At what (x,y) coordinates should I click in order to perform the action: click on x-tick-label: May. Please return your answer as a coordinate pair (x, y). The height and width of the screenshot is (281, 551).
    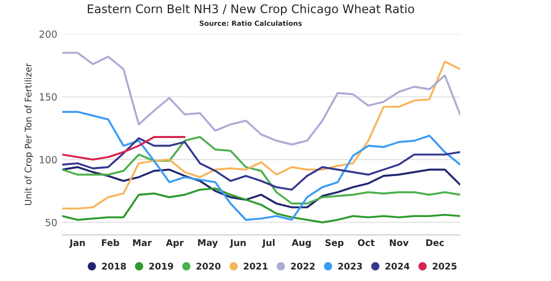
    Looking at the image, I should click on (208, 243).